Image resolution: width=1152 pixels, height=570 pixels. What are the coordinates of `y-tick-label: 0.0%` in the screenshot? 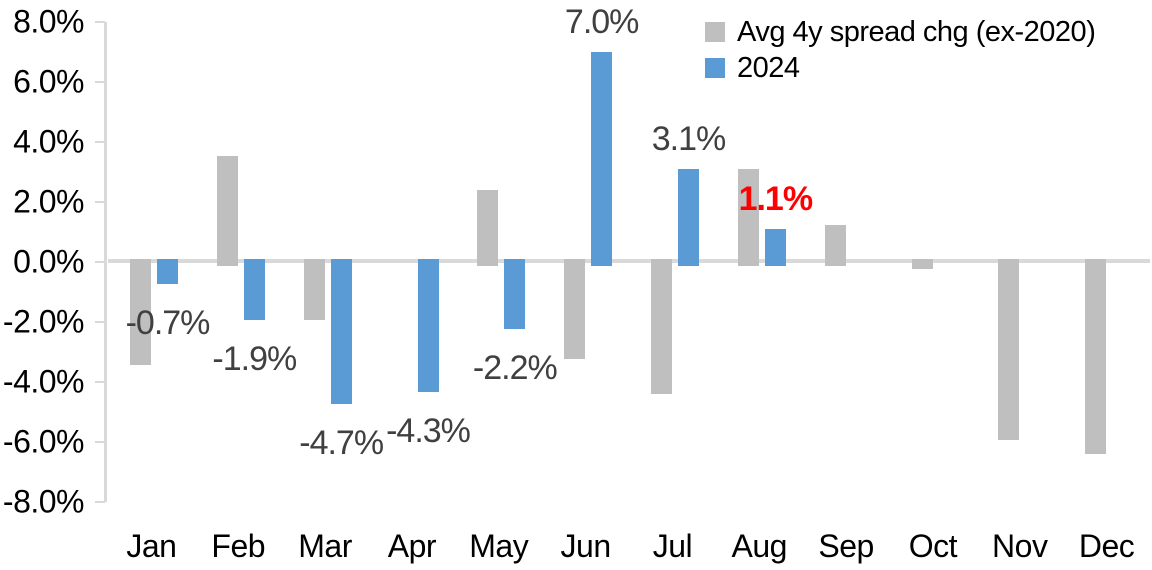 It's located at (48, 261).